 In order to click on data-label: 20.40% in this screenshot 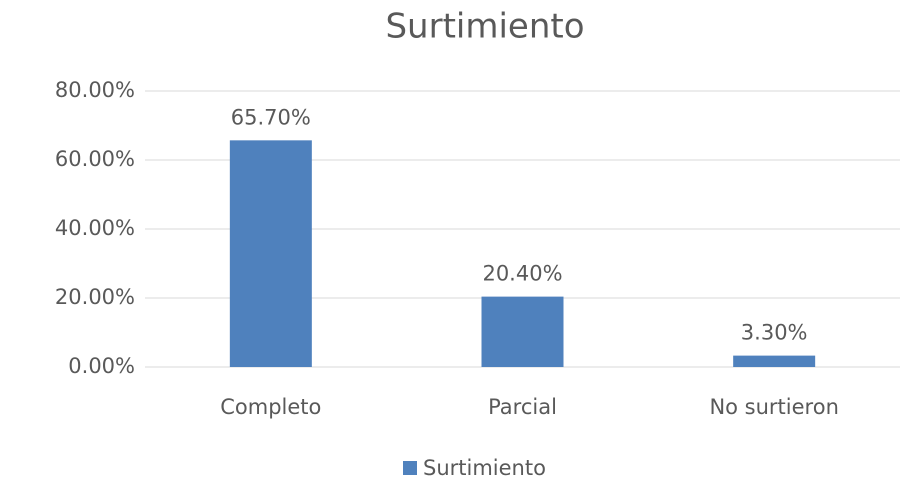, I will do `click(522, 274)`.